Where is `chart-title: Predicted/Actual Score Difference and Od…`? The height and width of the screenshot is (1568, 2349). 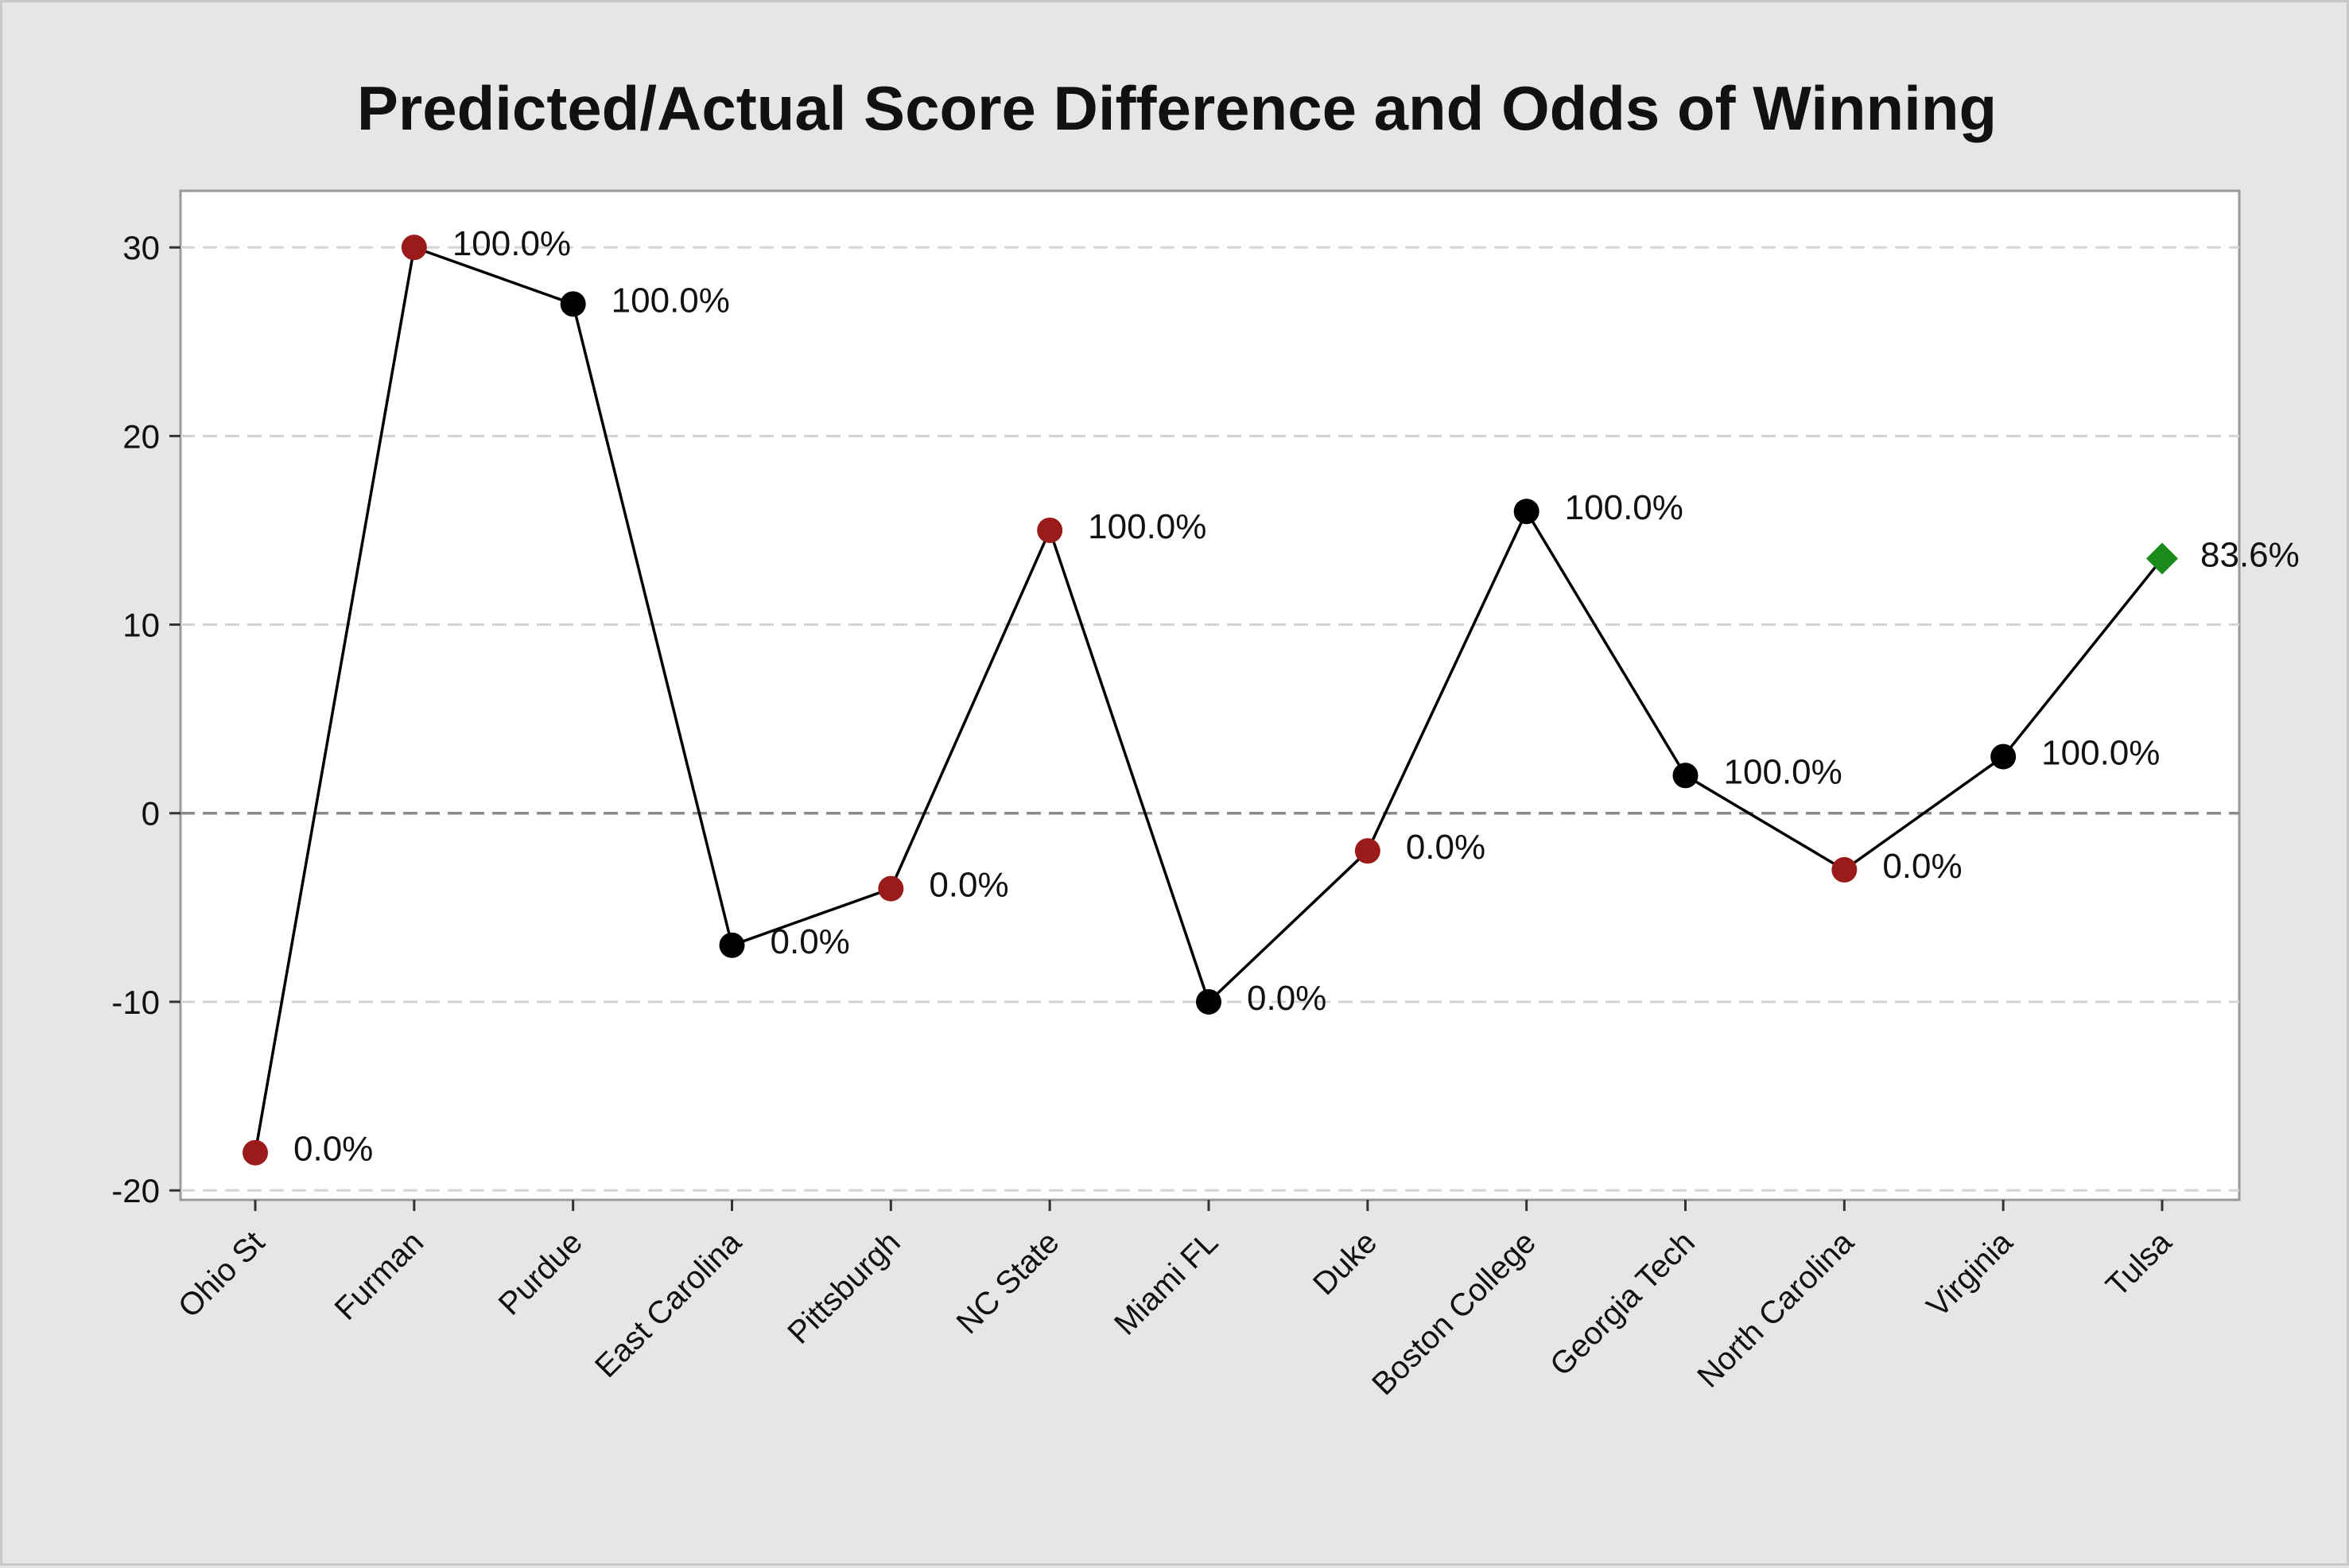 chart-title: Predicted/Actual Score Difference and Od… is located at coordinates (1177, 108).